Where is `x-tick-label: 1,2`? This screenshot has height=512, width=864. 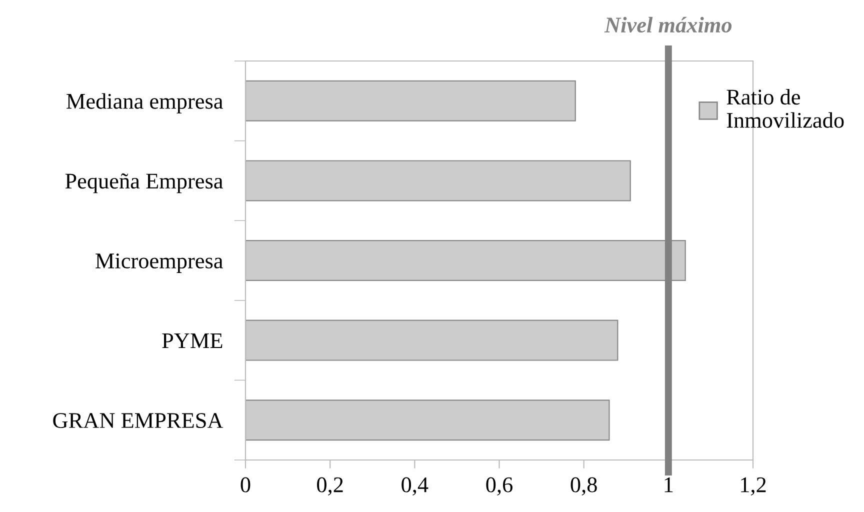
x-tick-label: 1,2 is located at coordinates (753, 486).